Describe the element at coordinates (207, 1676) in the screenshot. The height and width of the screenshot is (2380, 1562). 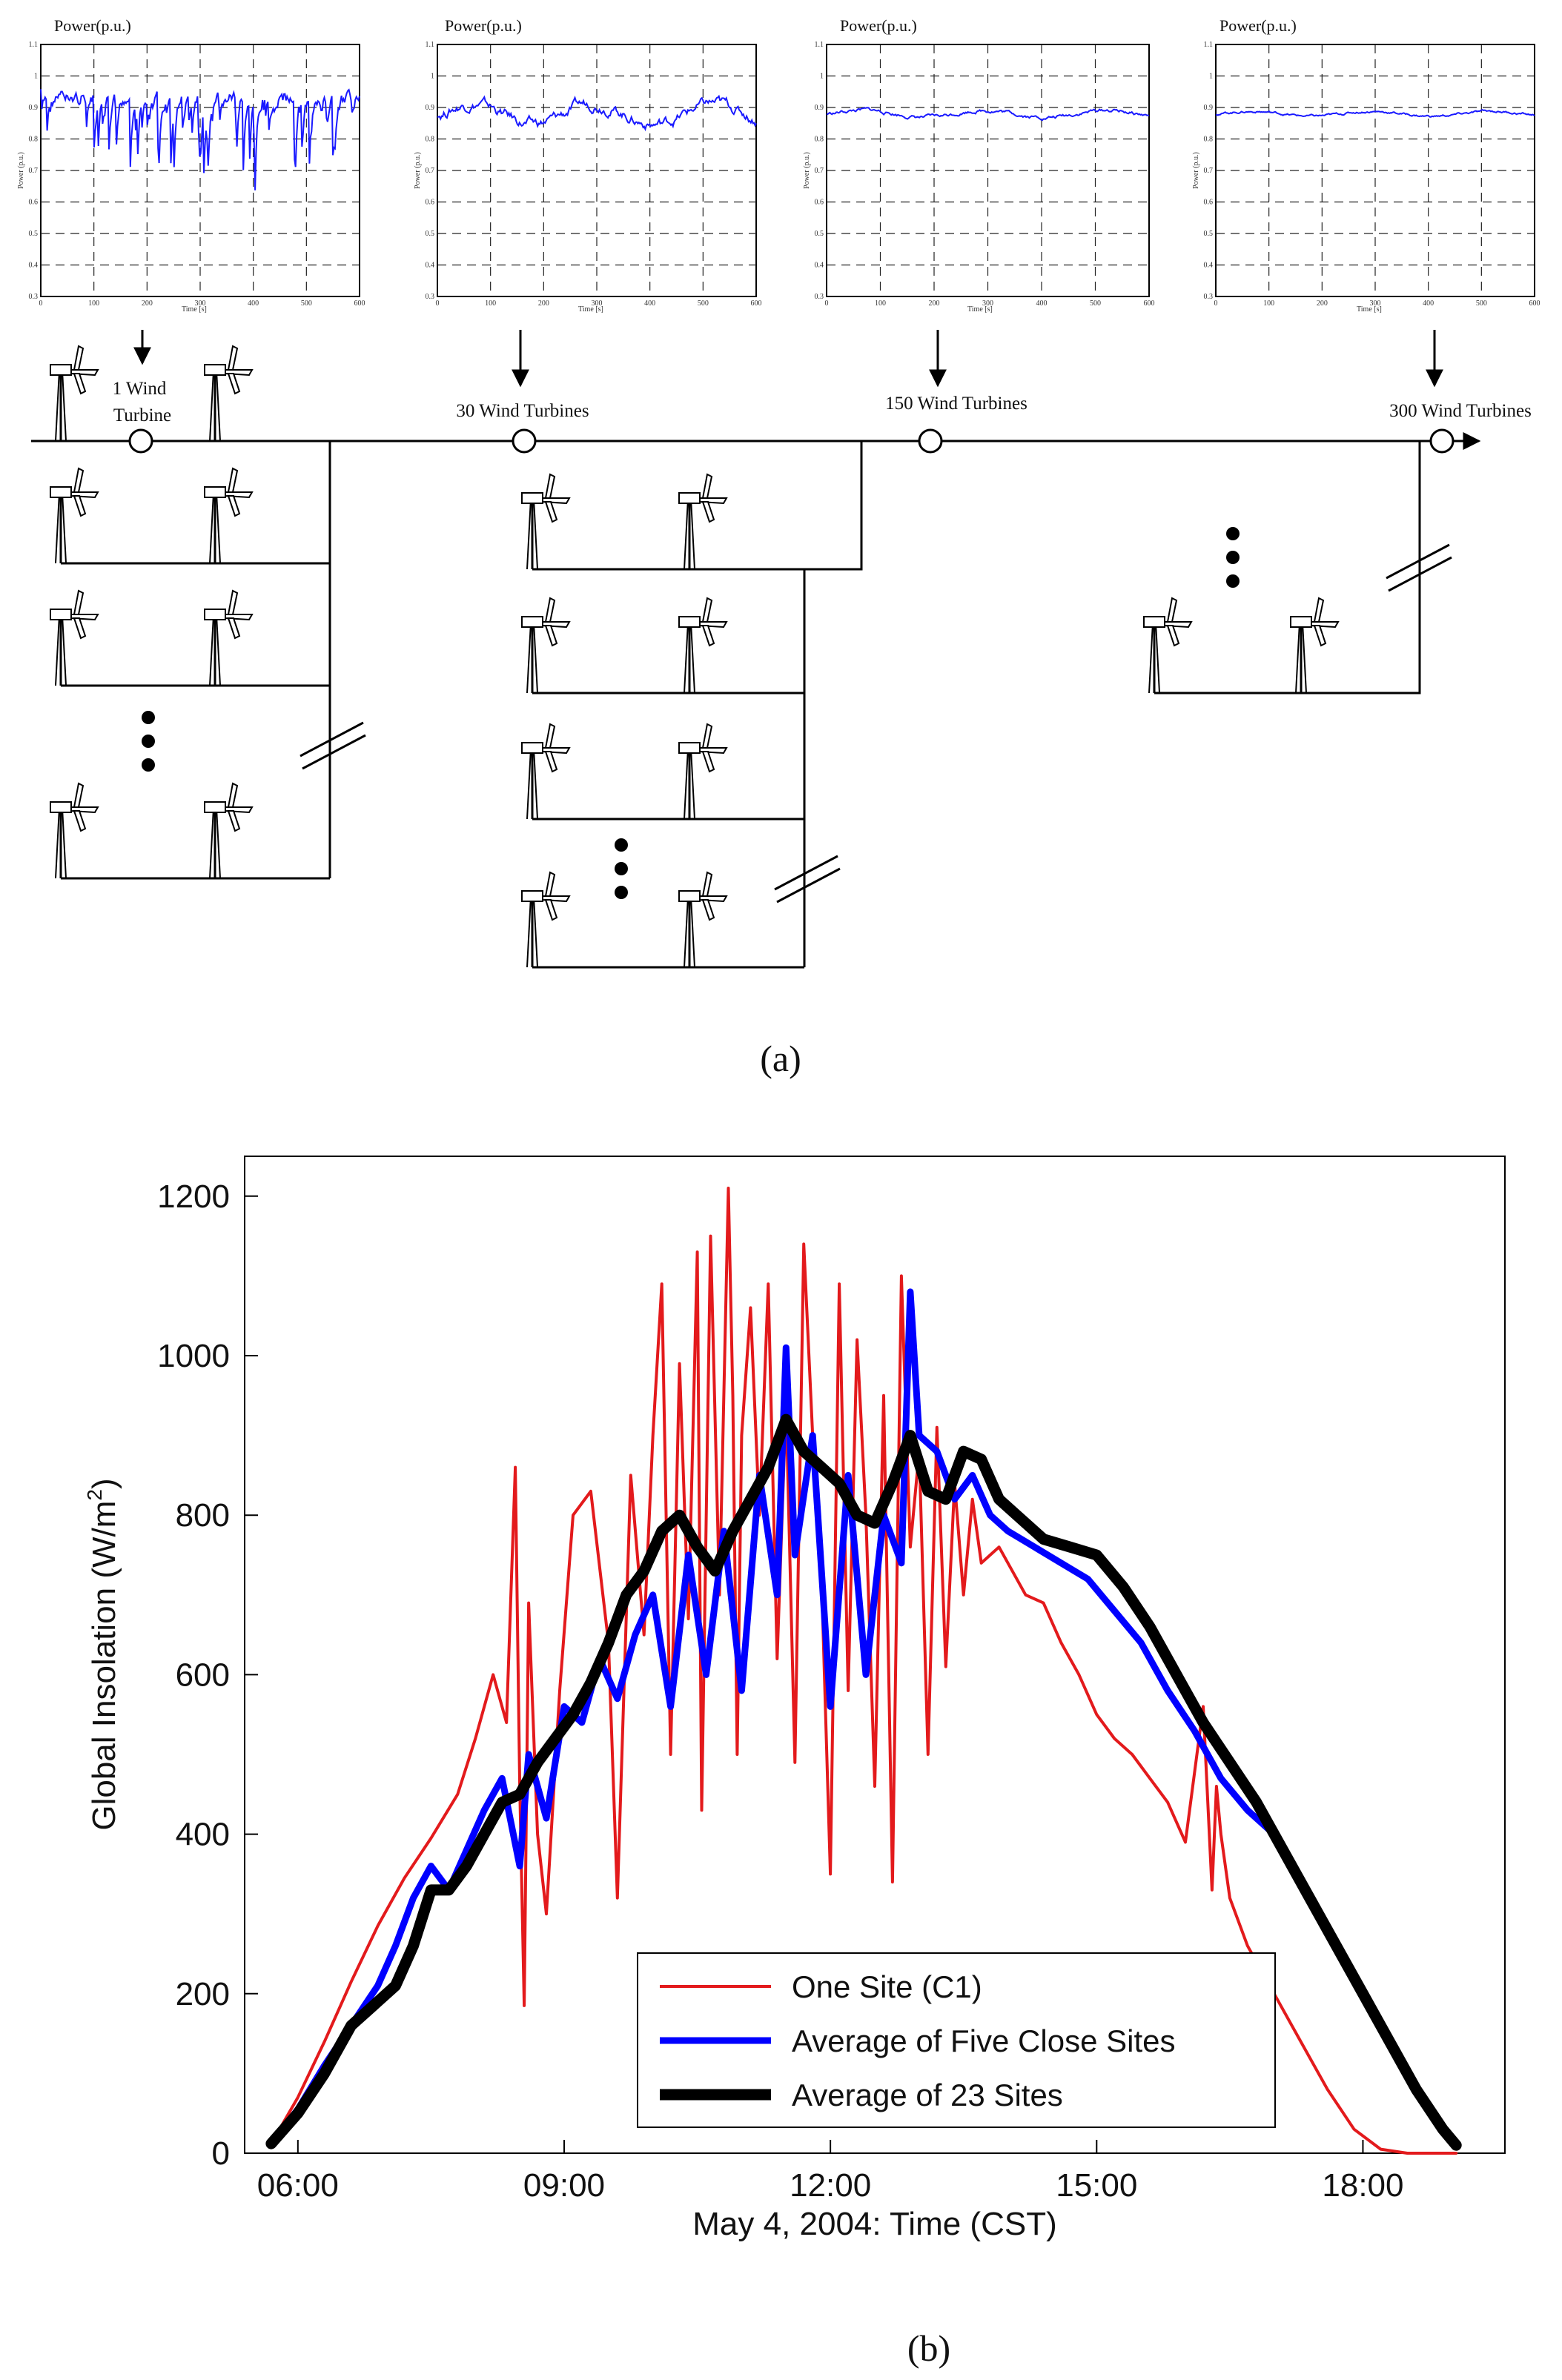
I see `y-axis: 0 200 400 600 800 1000 1200` at that location.